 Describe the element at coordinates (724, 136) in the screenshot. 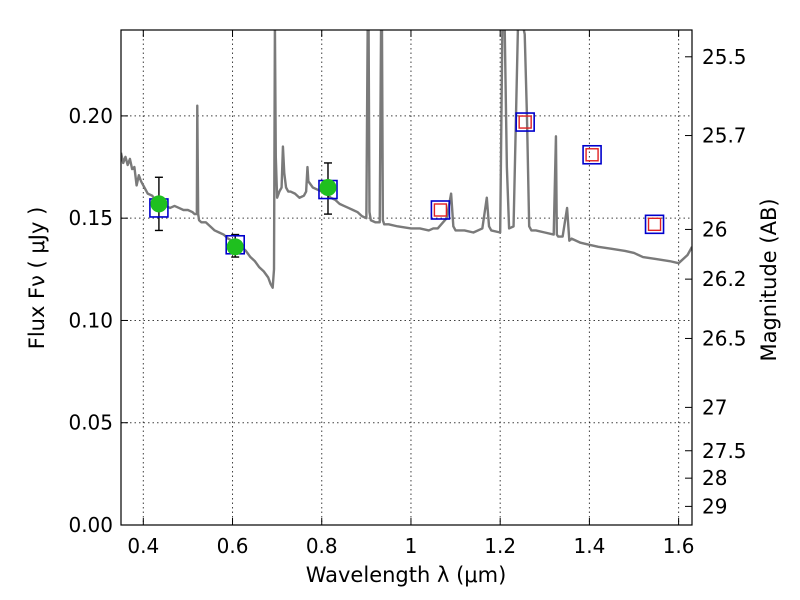

I see `magnitude-tick-label: 25.7` at that location.